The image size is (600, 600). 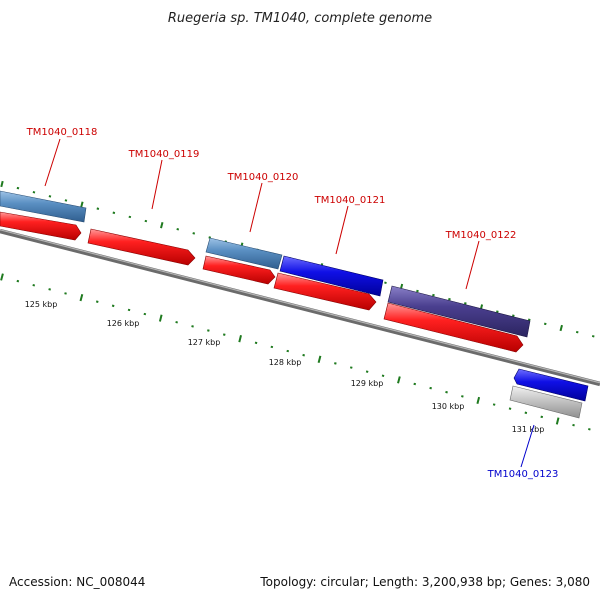 What do you see at coordinates (367, 383) in the screenshot?
I see `tick-label-129-kbp: 129 kbp` at bounding box center [367, 383].